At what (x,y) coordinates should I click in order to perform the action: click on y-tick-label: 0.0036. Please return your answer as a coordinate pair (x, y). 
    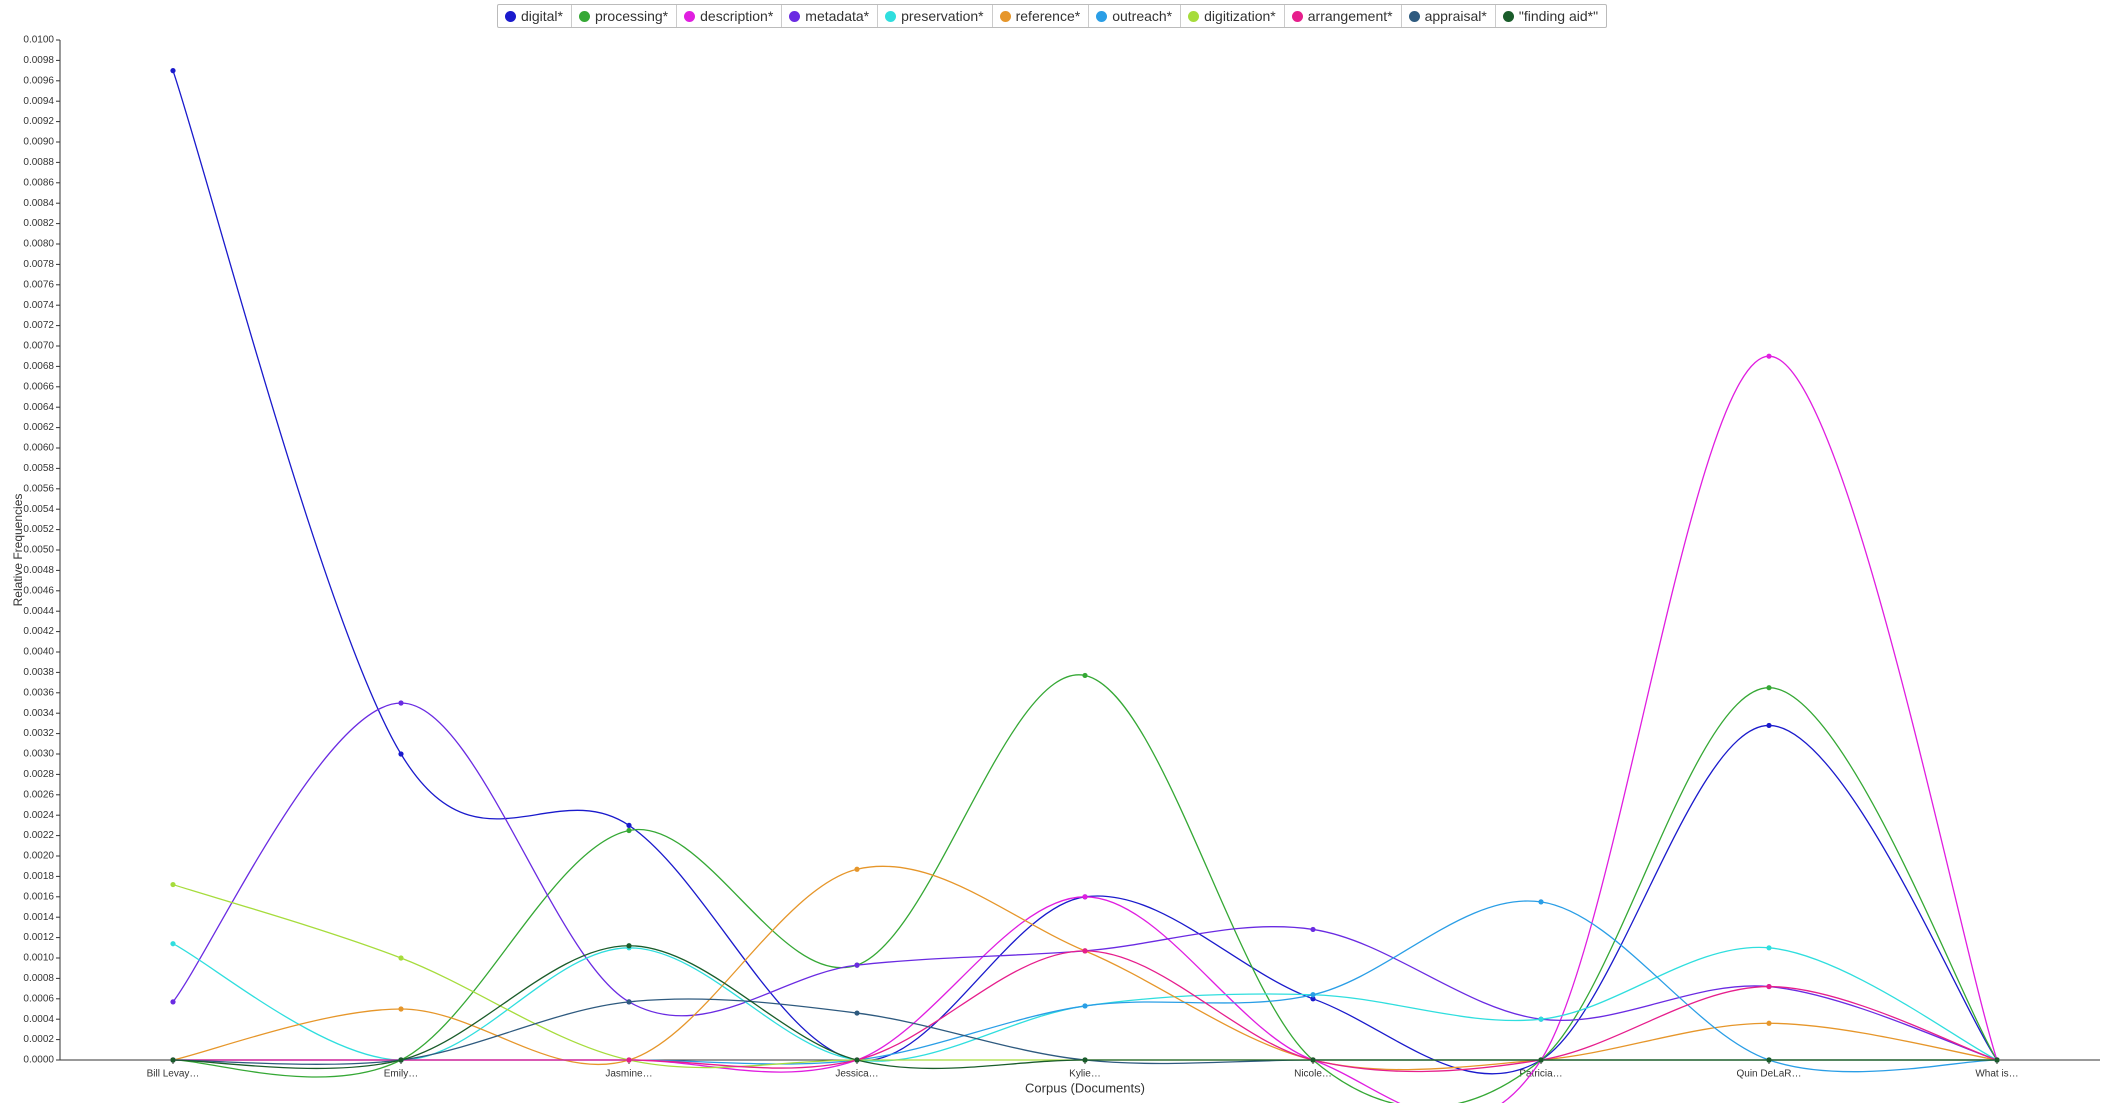
    Looking at the image, I should click on (38, 692).